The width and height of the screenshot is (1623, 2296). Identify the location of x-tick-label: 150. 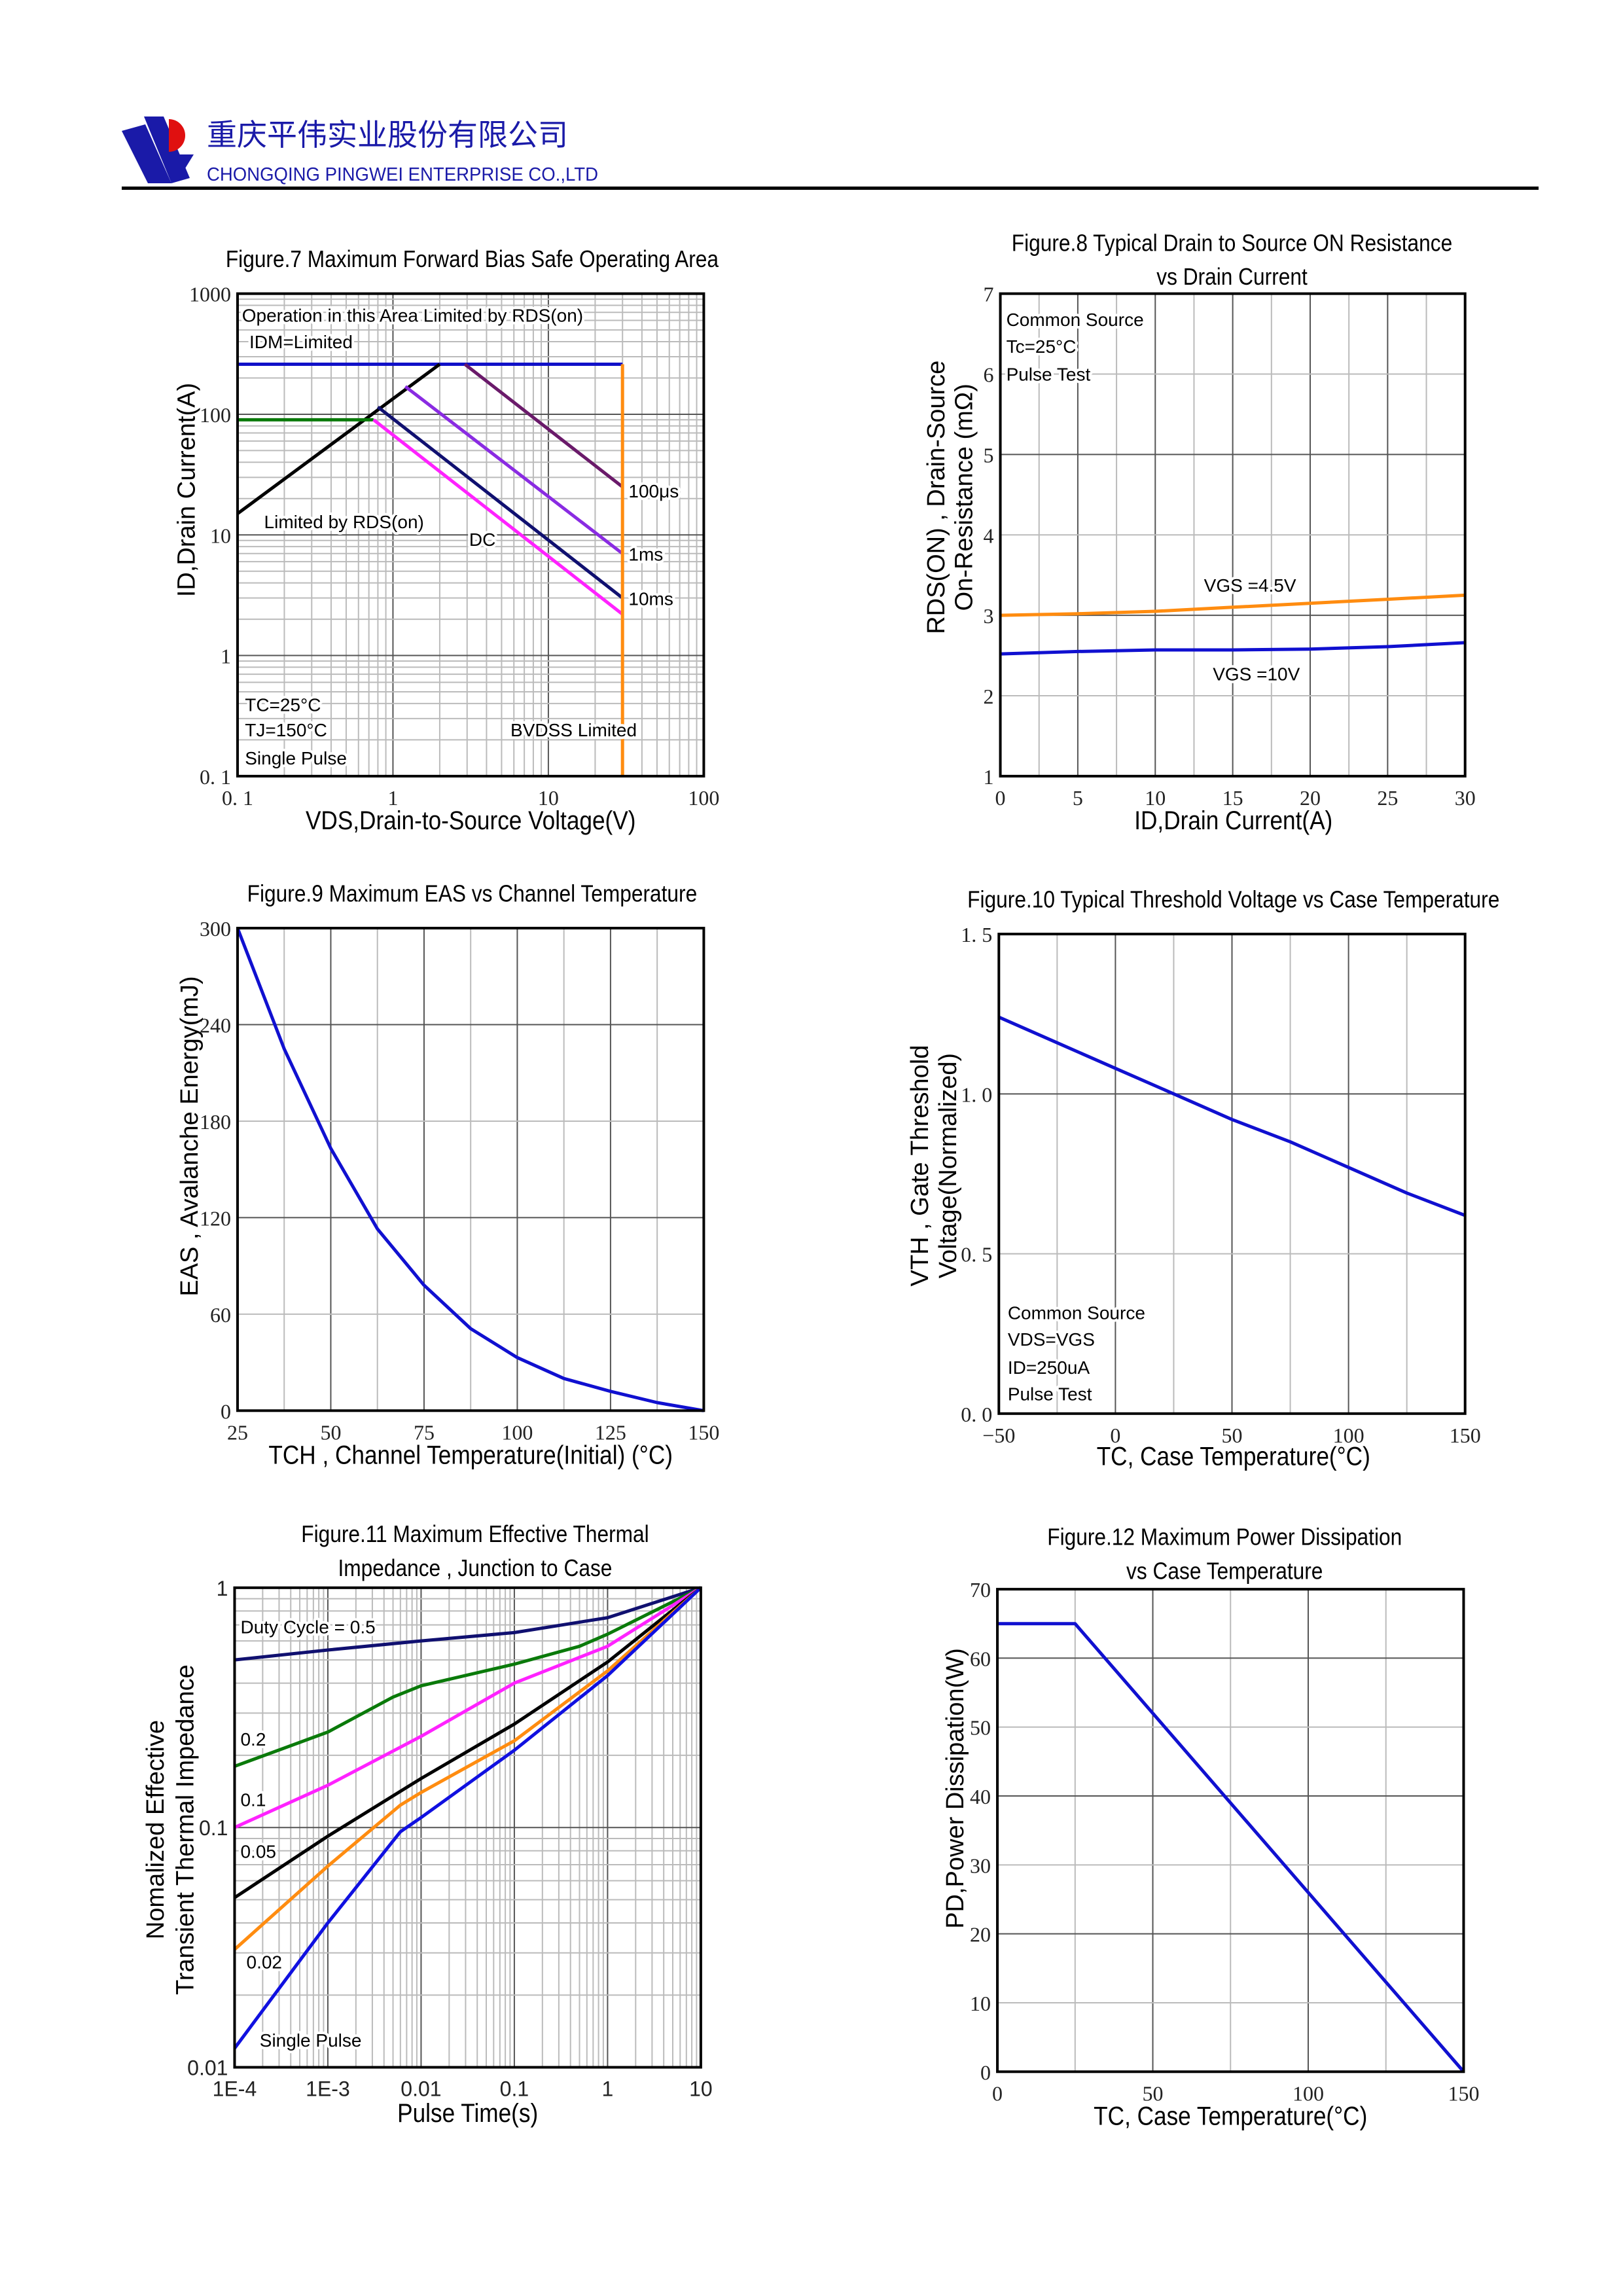
(703, 1432).